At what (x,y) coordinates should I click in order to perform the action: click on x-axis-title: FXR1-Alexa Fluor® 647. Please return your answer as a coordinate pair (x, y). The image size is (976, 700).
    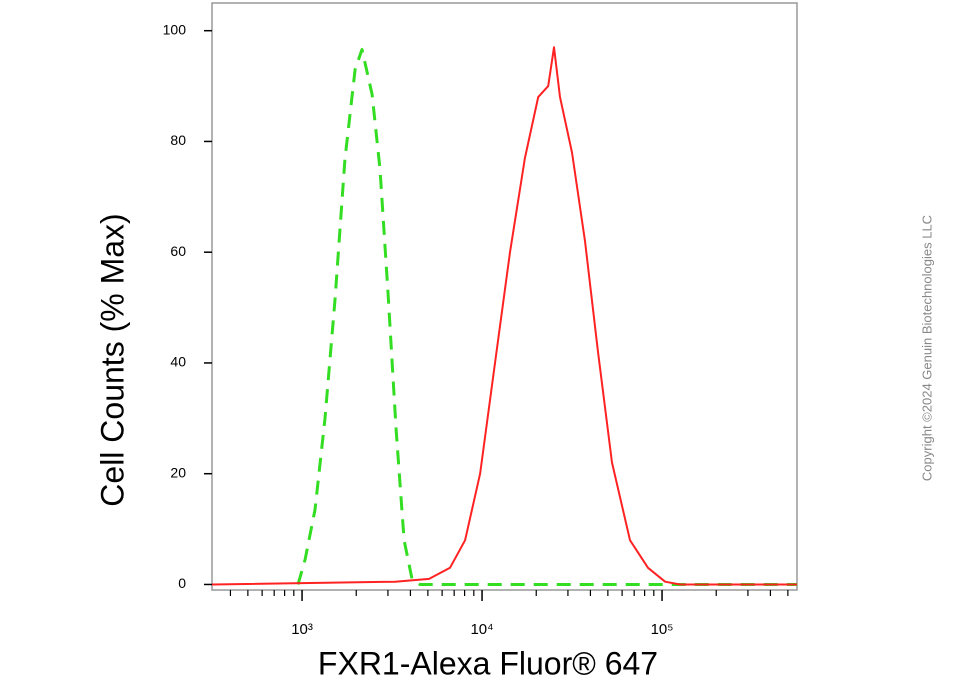
    Looking at the image, I should click on (488, 663).